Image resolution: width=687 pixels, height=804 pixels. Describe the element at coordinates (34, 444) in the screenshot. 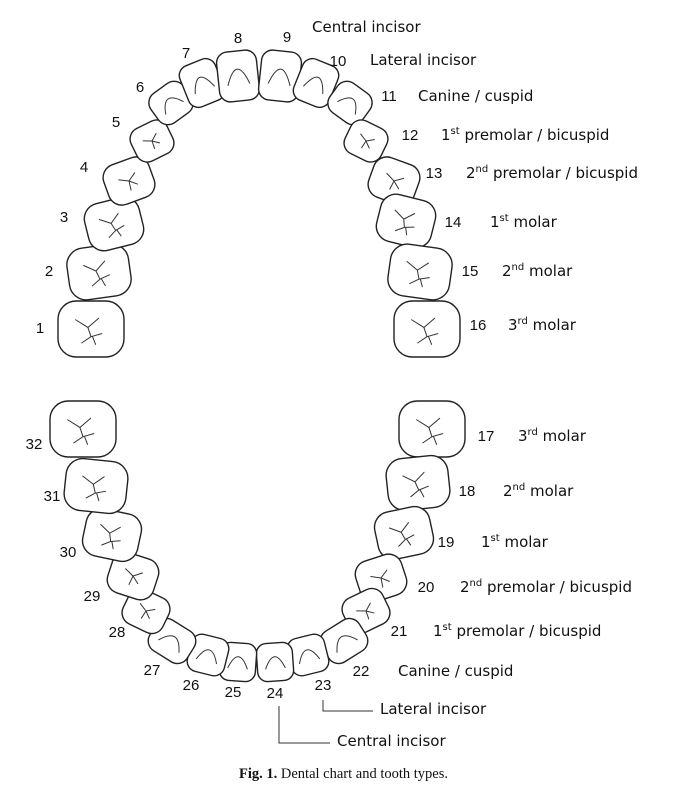

I see `tooth-number-32: 32` at that location.